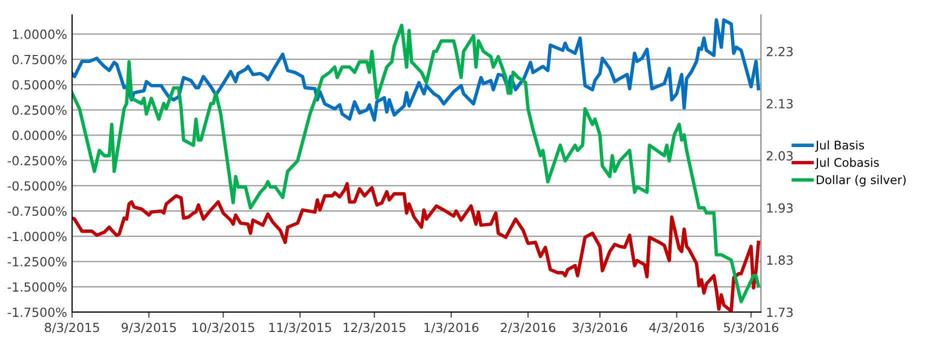 The width and height of the screenshot is (936, 346). Describe the element at coordinates (37, 237) in the screenshot. I see `y-tick-label: -1.0000%` at that location.